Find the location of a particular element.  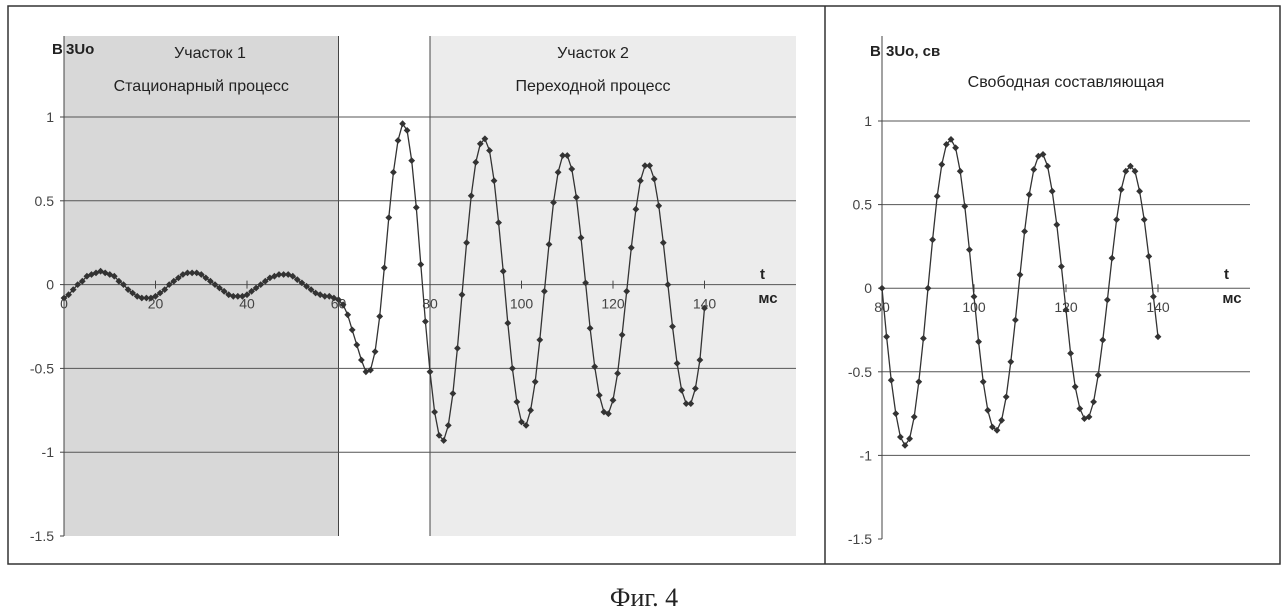

region-1-subtitle: Стационарный процесс is located at coordinates (201, 86).